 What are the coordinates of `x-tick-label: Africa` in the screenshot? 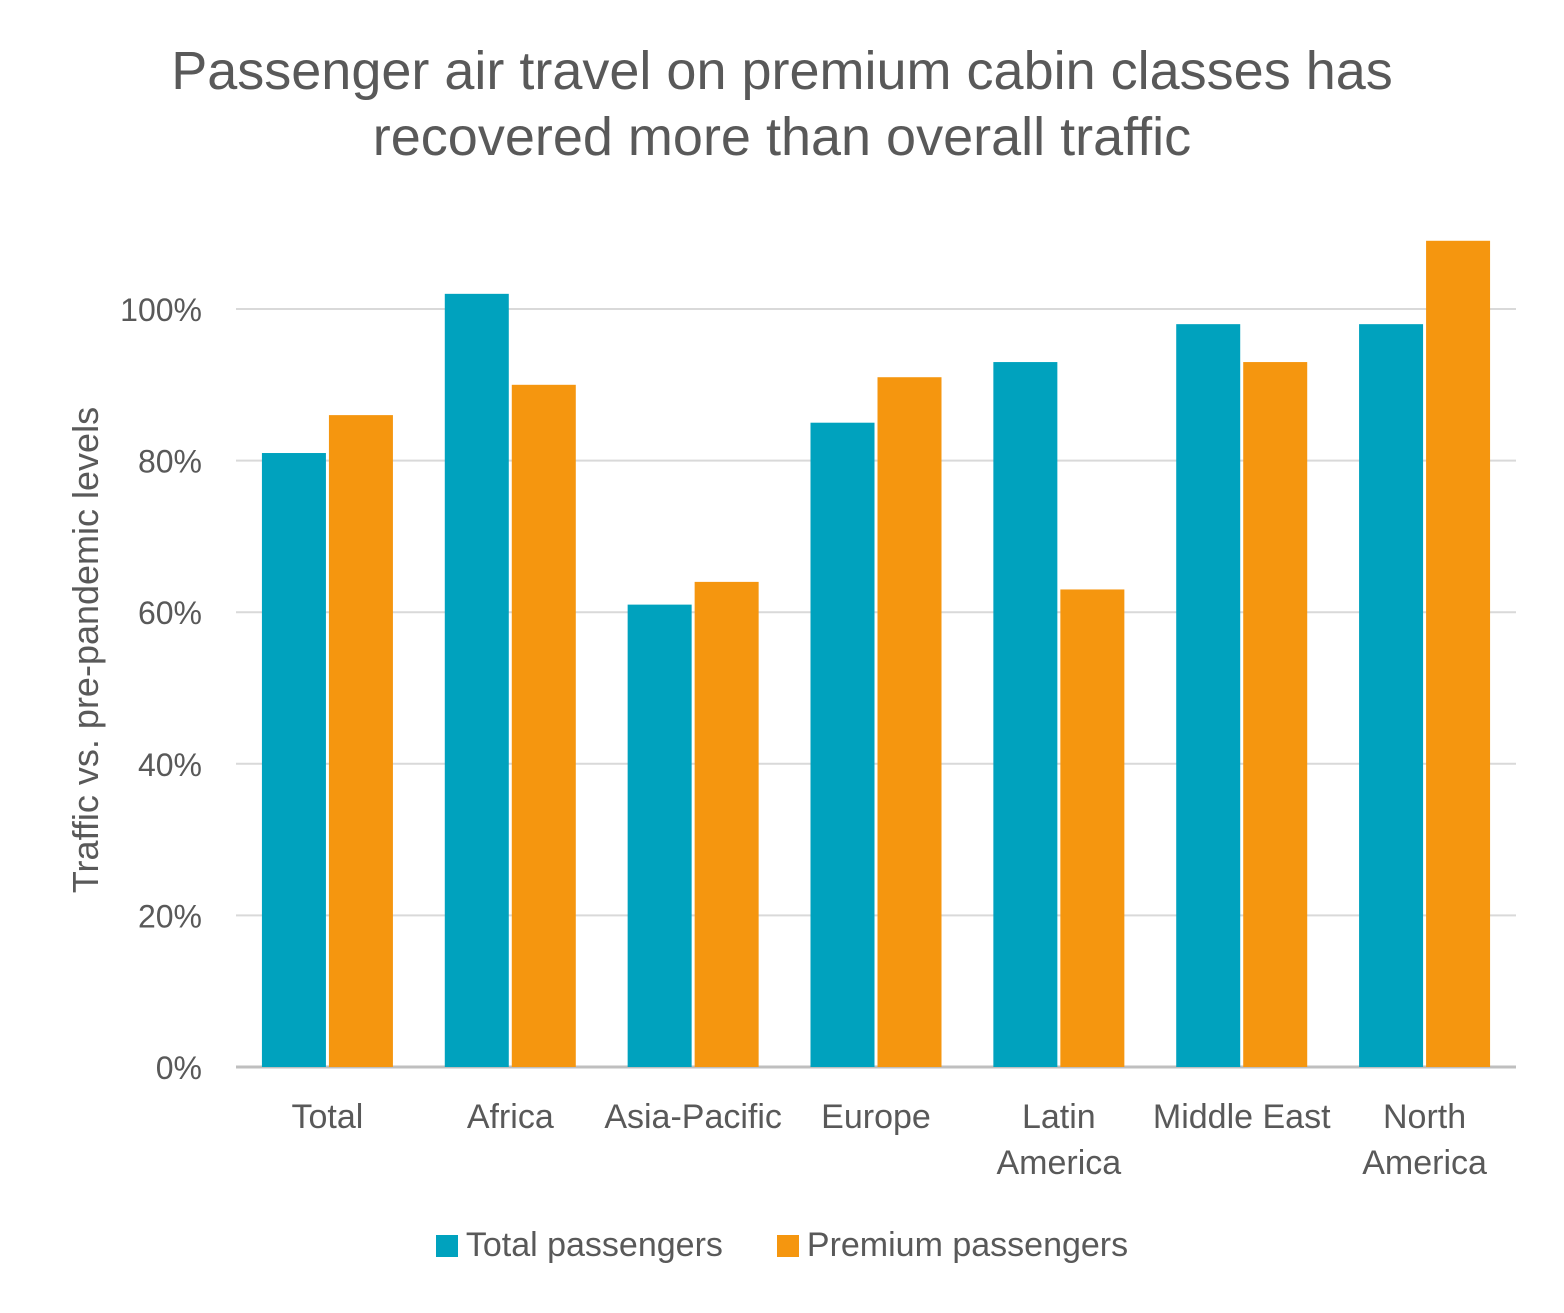 It's located at (510, 1117).